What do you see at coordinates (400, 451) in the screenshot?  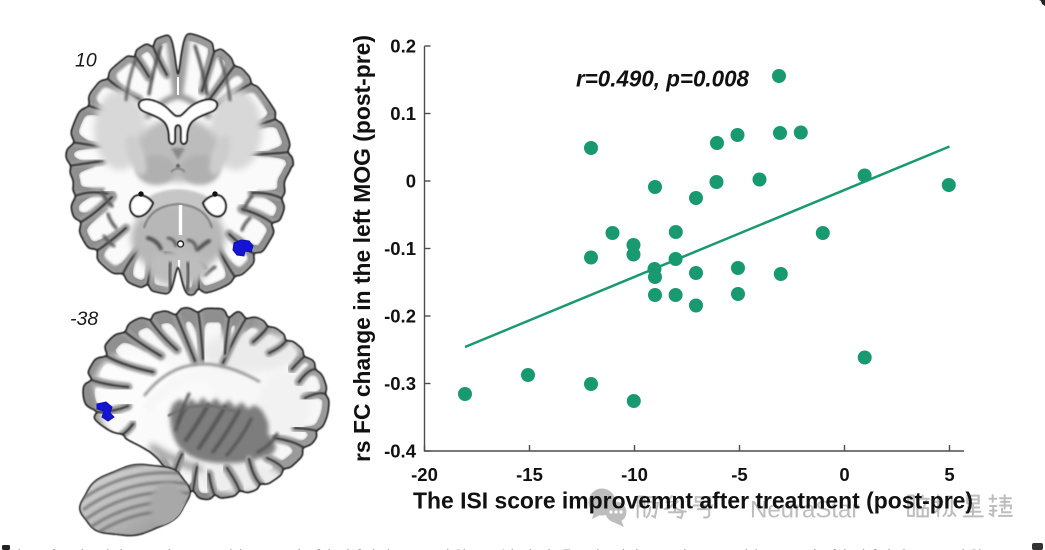 I see `svg-text: -0.4` at bounding box center [400, 451].